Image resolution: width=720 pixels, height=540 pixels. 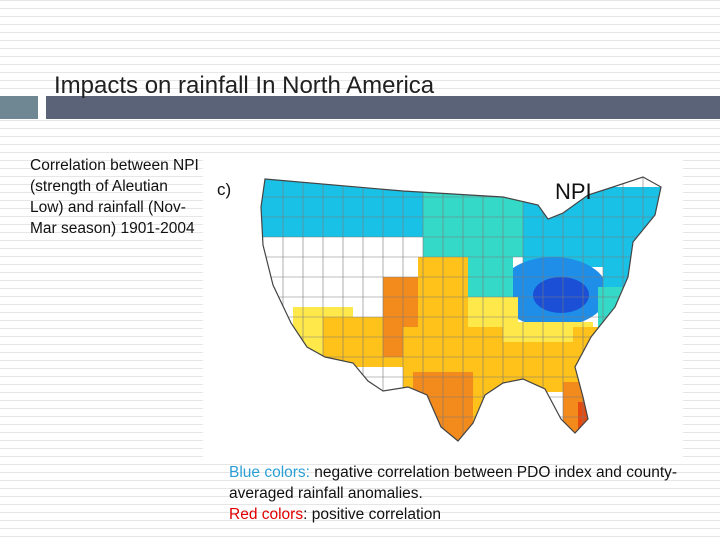 I want to click on region-pacific-northwest, so click(x=292, y=207).